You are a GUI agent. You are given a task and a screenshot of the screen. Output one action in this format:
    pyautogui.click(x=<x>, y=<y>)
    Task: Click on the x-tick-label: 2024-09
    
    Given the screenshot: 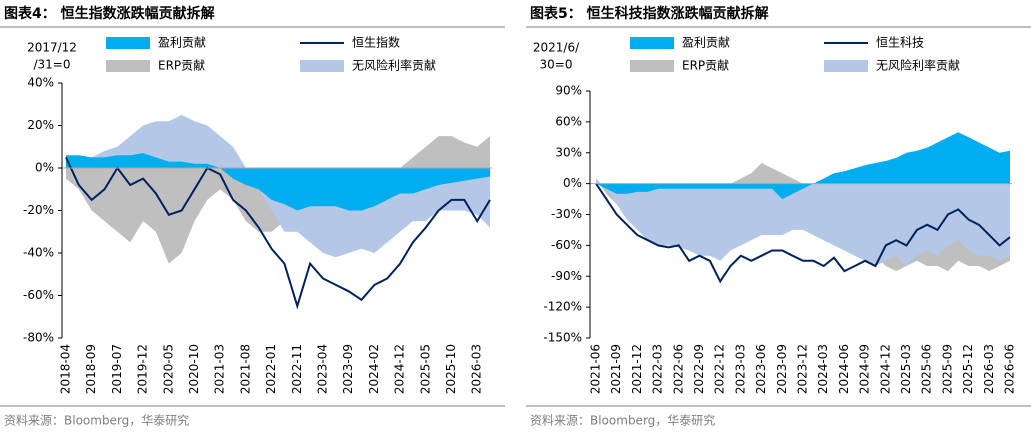 What is the action you would take?
    pyautogui.click(x=865, y=369)
    